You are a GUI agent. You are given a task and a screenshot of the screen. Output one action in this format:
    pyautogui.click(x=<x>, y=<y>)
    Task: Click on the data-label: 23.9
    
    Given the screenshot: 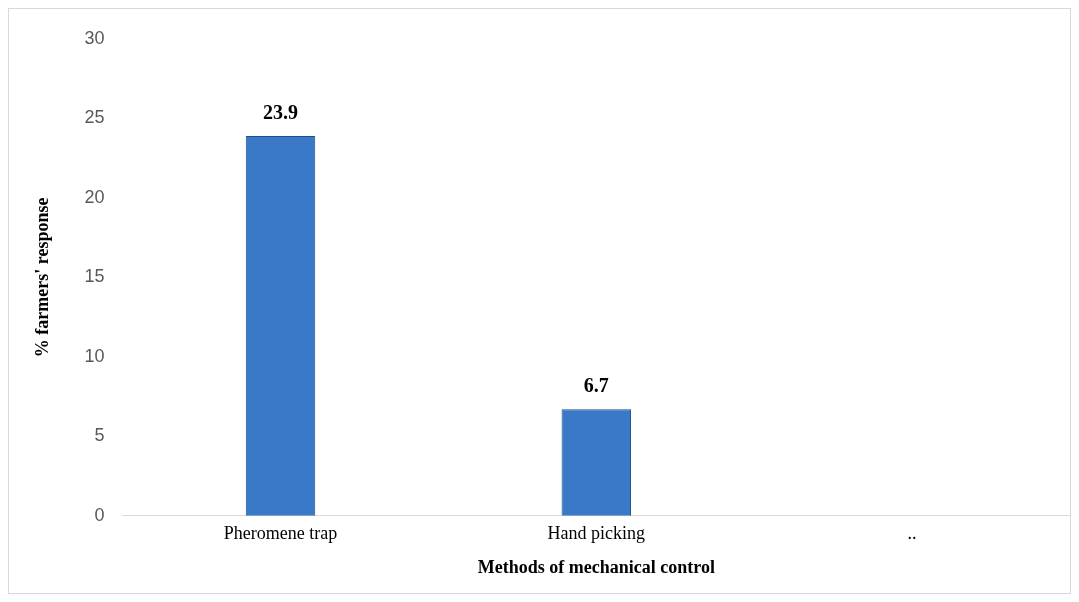 What is the action you would take?
    pyautogui.click(x=281, y=112)
    